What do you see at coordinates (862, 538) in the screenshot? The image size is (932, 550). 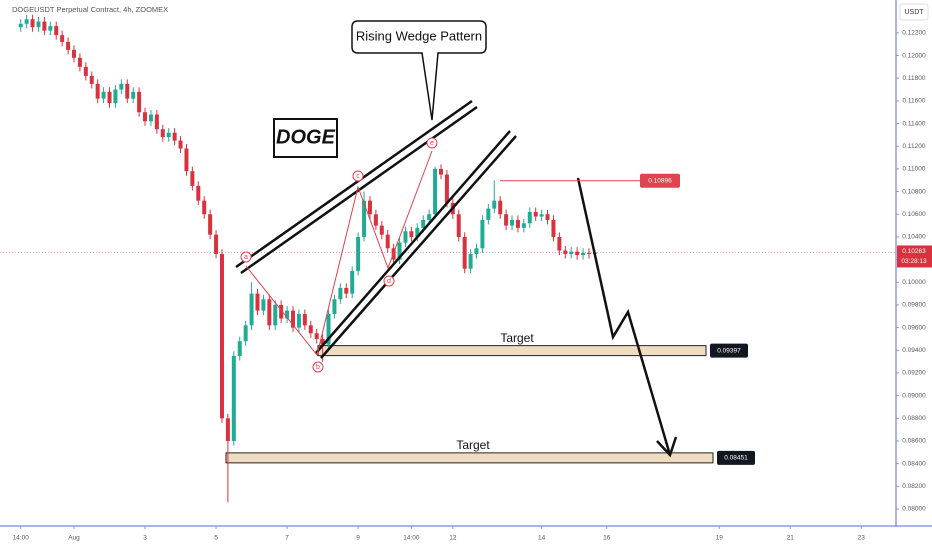 I see `x-tick-label: 23` at bounding box center [862, 538].